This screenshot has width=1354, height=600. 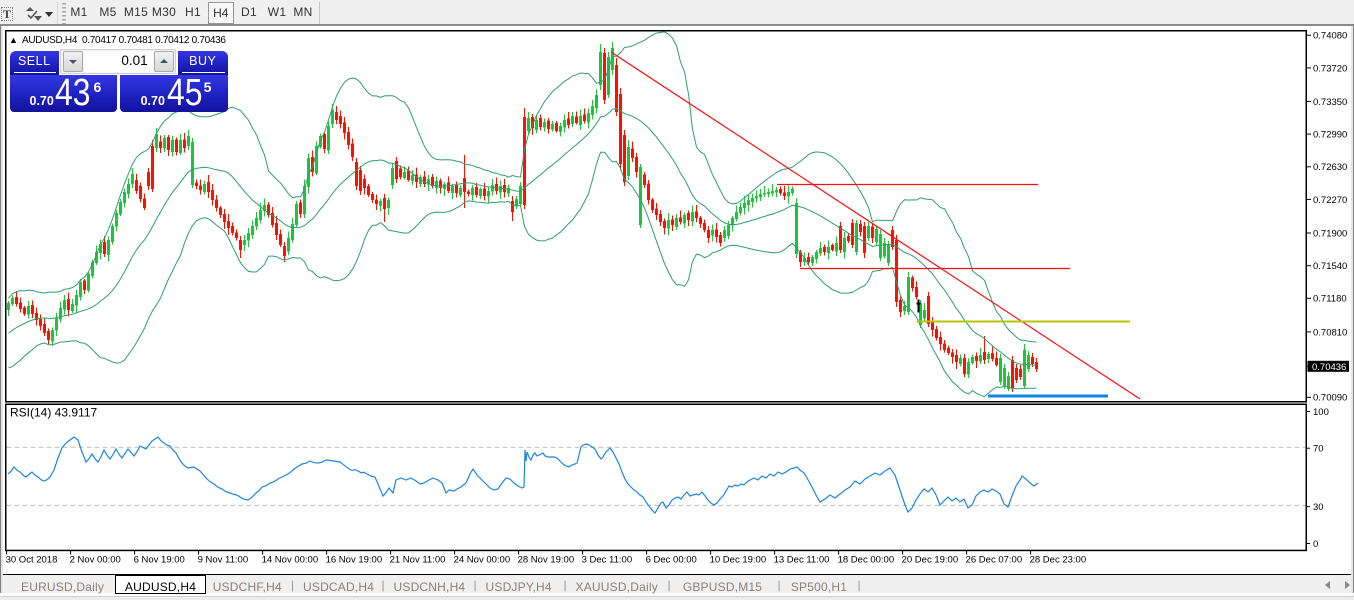 What do you see at coordinates (607, 560) in the screenshot?
I see `svg-text: 3 Dec 11:00` at bounding box center [607, 560].